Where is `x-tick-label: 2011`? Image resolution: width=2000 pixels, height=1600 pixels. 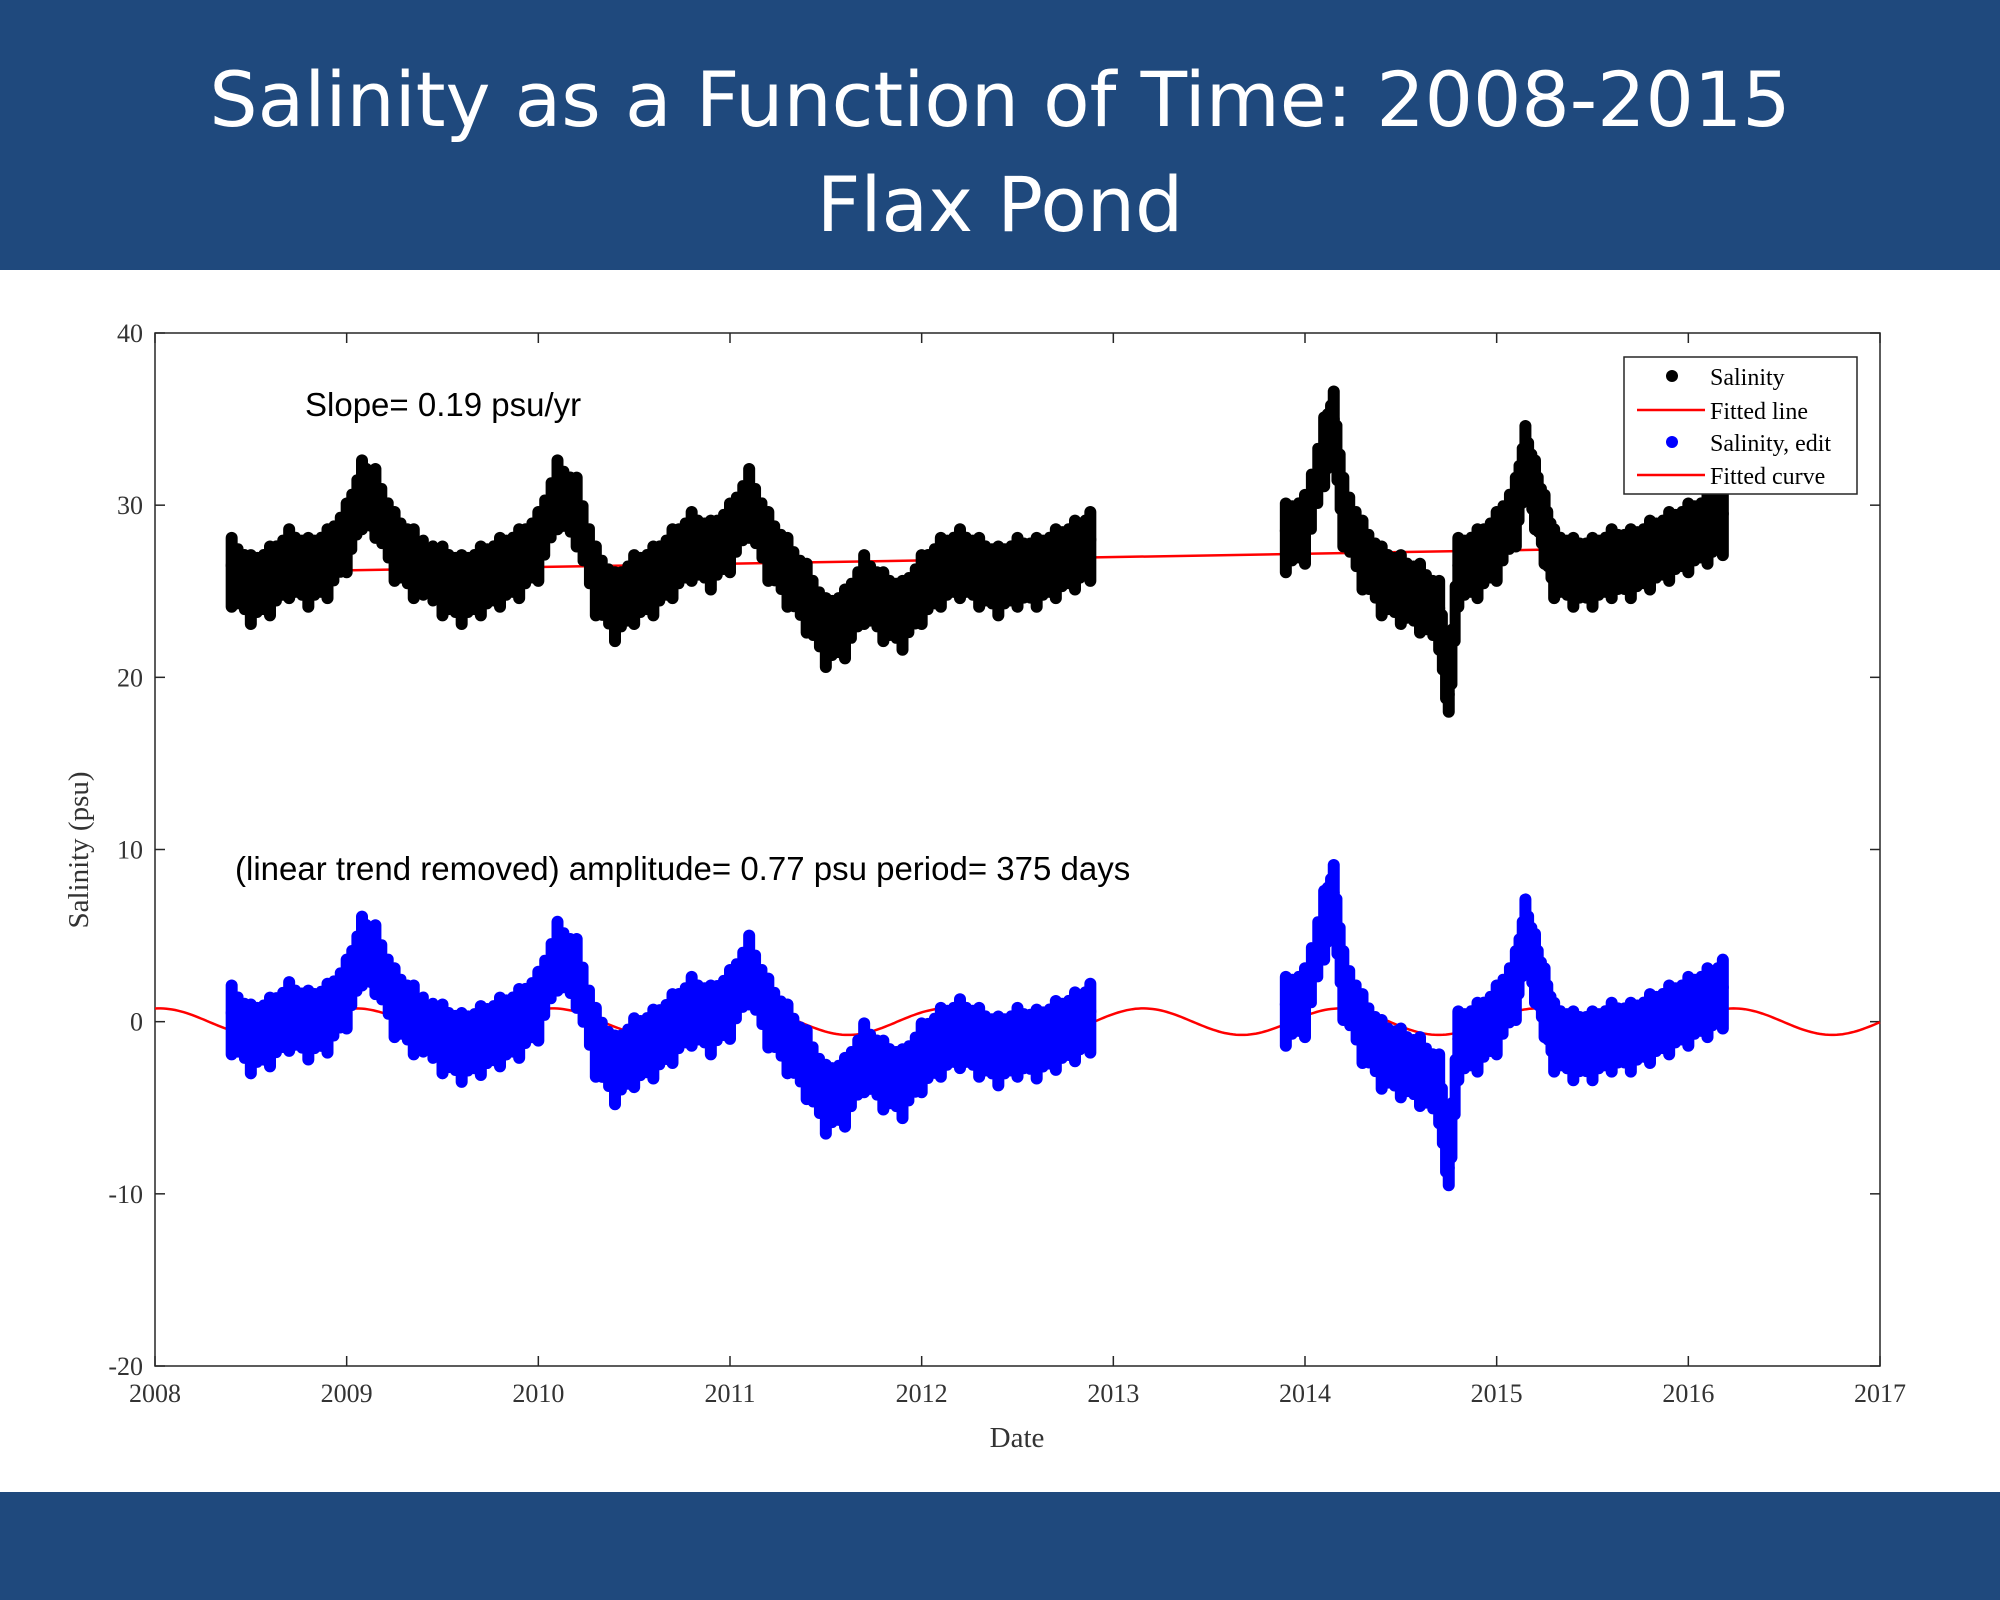
x-tick-label: 2011 is located at coordinates (729, 1393).